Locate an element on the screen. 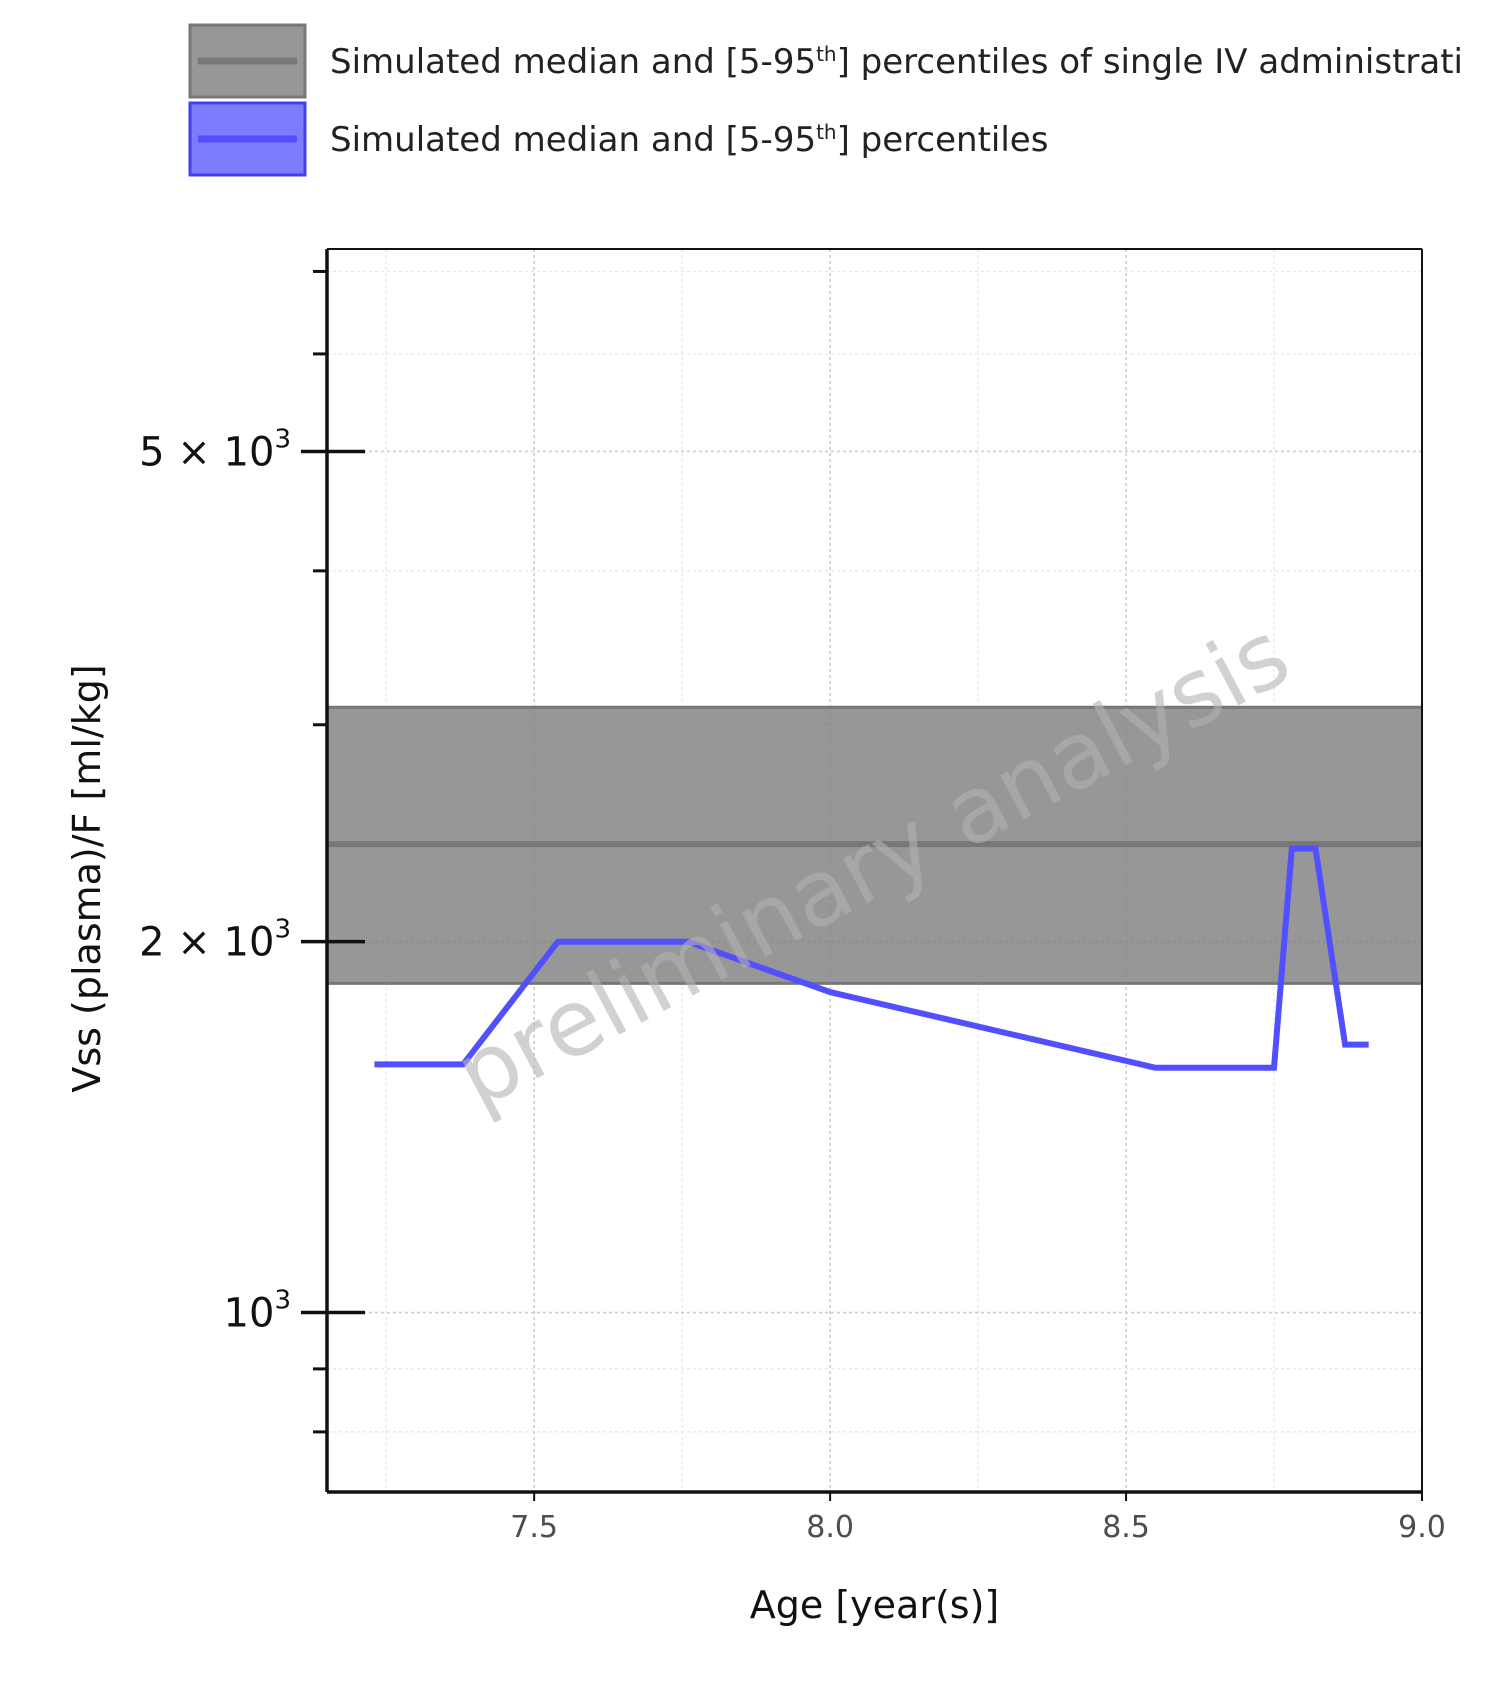 The height and width of the screenshot is (1703, 1500). y-tick-label: 103 is located at coordinates (257, 1311).